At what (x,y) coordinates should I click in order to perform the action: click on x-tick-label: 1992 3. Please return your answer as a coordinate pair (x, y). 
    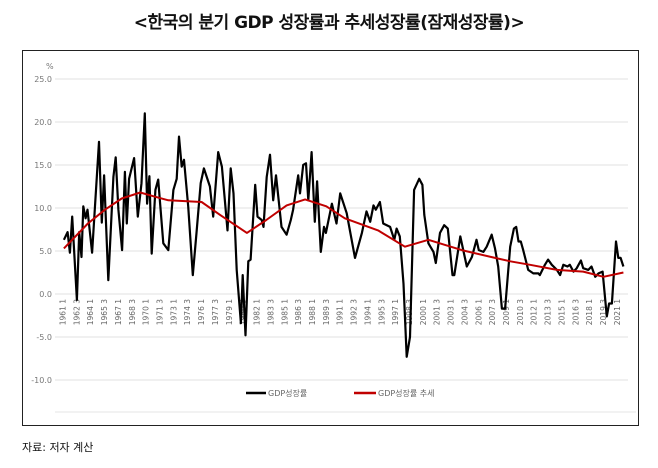
    Looking at the image, I should click on (354, 312).